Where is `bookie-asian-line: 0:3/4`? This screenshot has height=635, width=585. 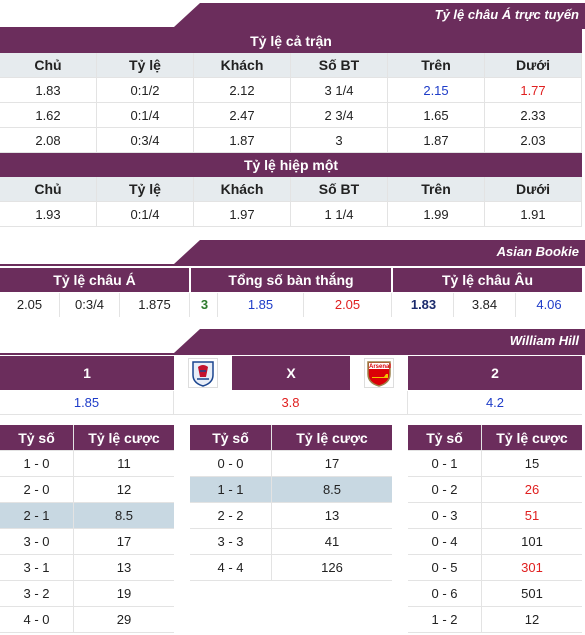
bookie-asian-line: 0:3/4 is located at coordinates (90, 305).